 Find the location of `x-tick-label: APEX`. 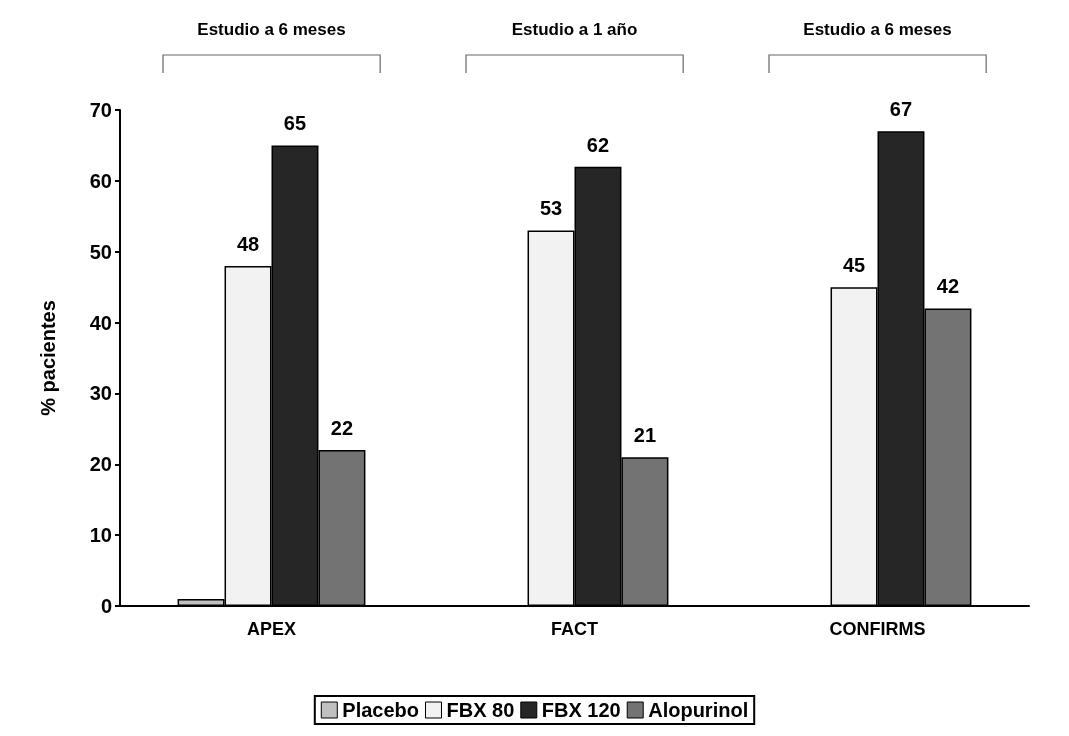

x-tick-label: APEX is located at coordinates (271, 629).